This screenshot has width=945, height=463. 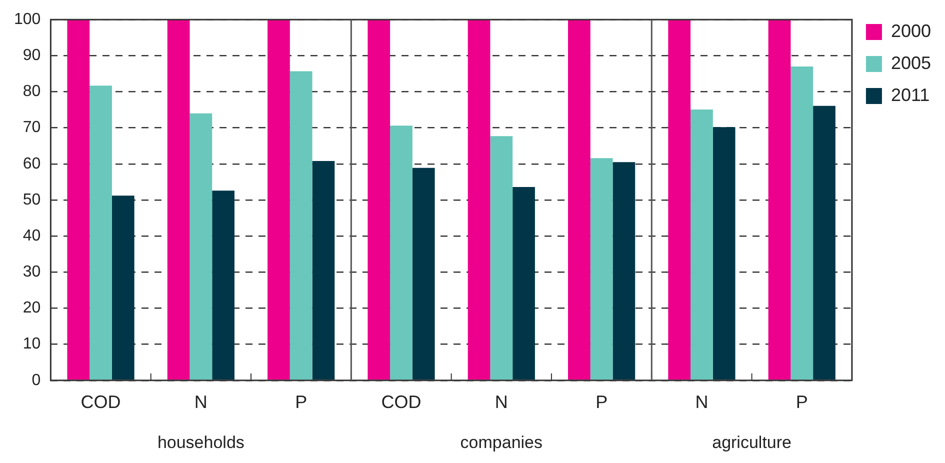 I want to click on y-tick-label: 70, so click(x=31, y=127).